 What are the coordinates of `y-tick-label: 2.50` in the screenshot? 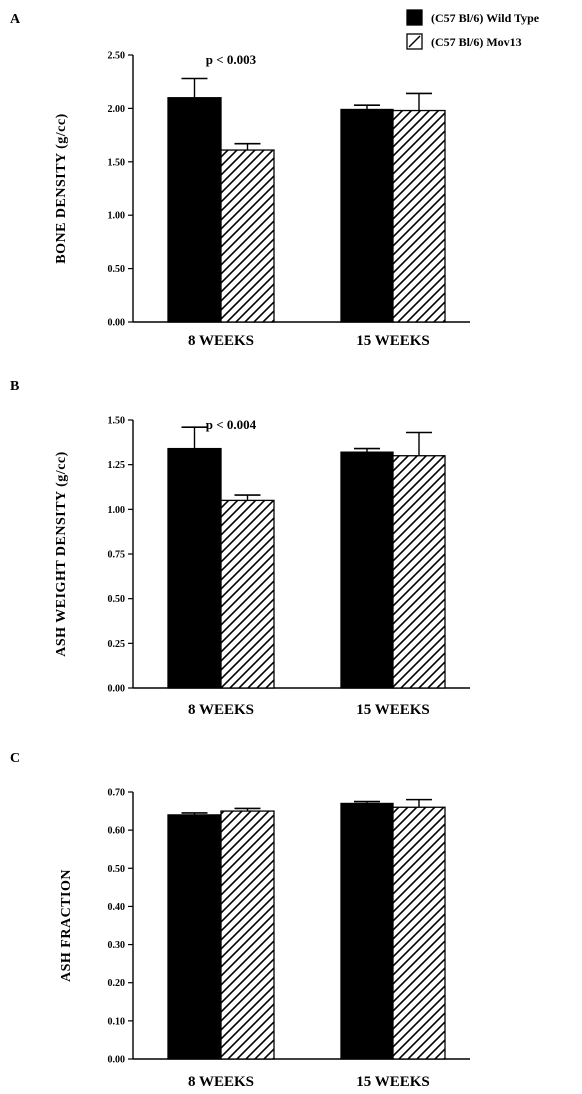 It's located at (117, 56).